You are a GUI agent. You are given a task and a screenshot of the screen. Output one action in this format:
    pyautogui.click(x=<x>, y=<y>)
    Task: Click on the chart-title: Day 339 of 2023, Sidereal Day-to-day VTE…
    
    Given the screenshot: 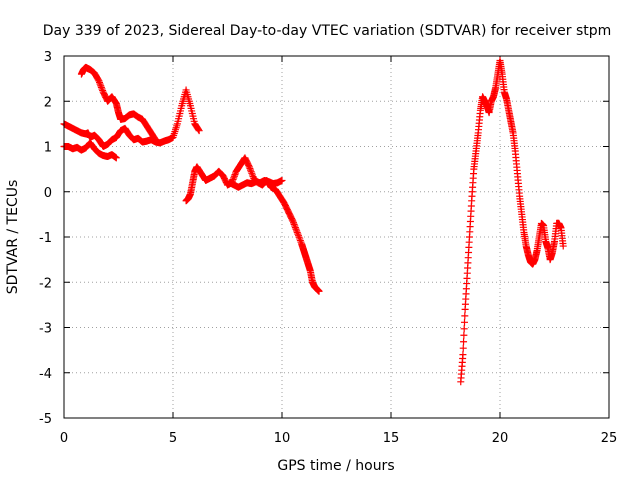 What is the action you would take?
    pyautogui.click(x=327, y=31)
    